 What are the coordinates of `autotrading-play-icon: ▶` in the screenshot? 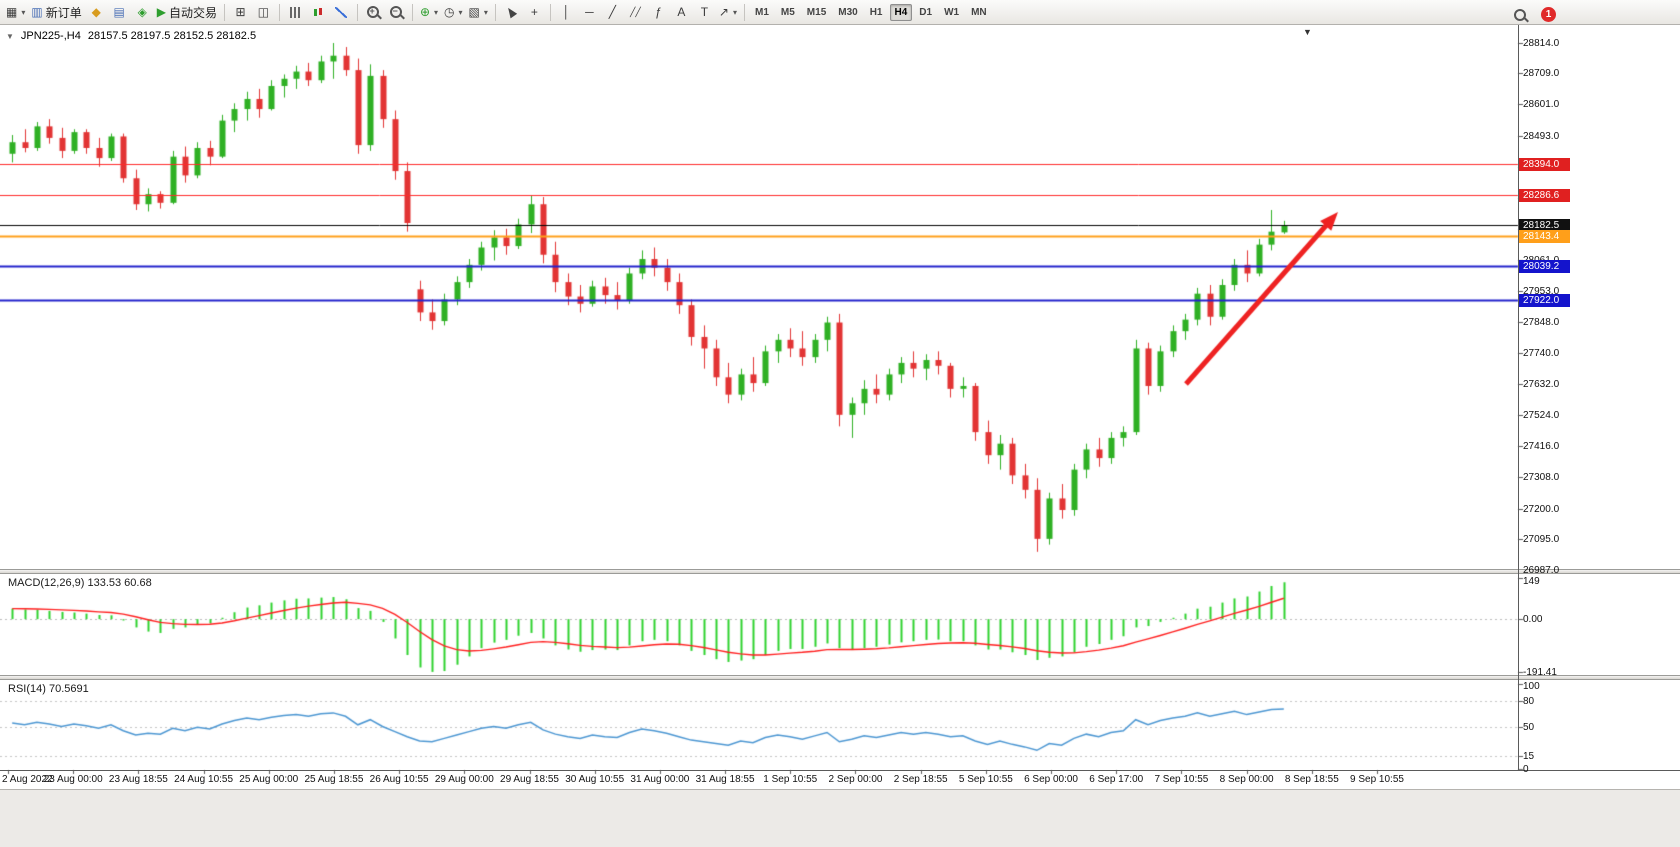 It's located at (161, 12).